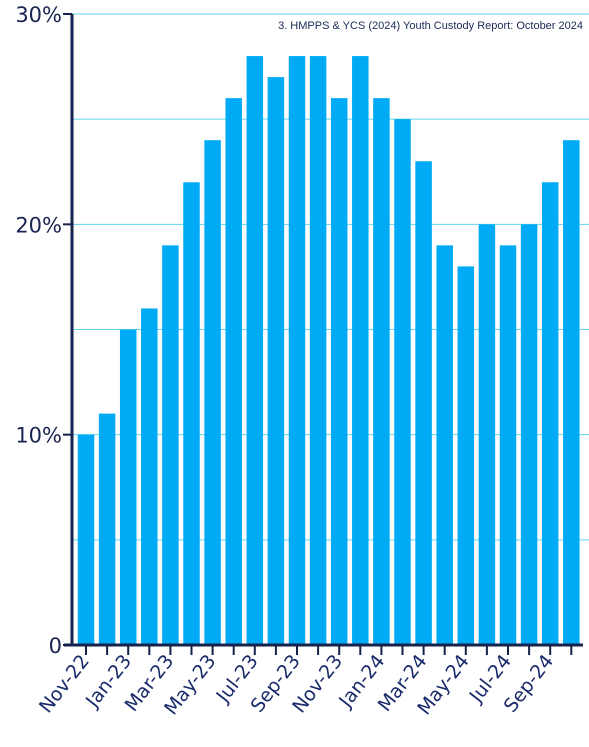 This screenshot has width=589, height=747. What do you see at coordinates (38, 436) in the screenshot?
I see `y-tick-label: 10%` at bounding box center [38, 436].